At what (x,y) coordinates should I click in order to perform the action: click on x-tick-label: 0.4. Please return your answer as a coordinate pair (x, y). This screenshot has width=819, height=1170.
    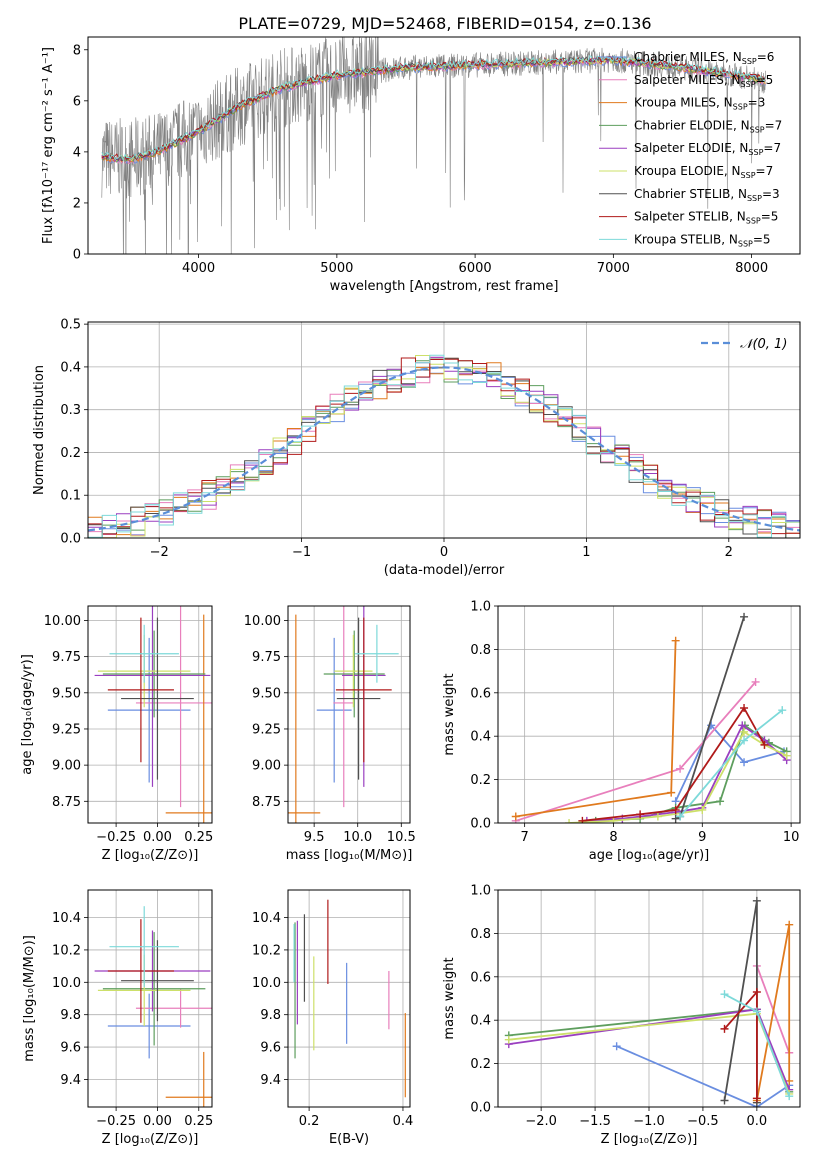
    Looking at the image, I should click on (403, 1121).